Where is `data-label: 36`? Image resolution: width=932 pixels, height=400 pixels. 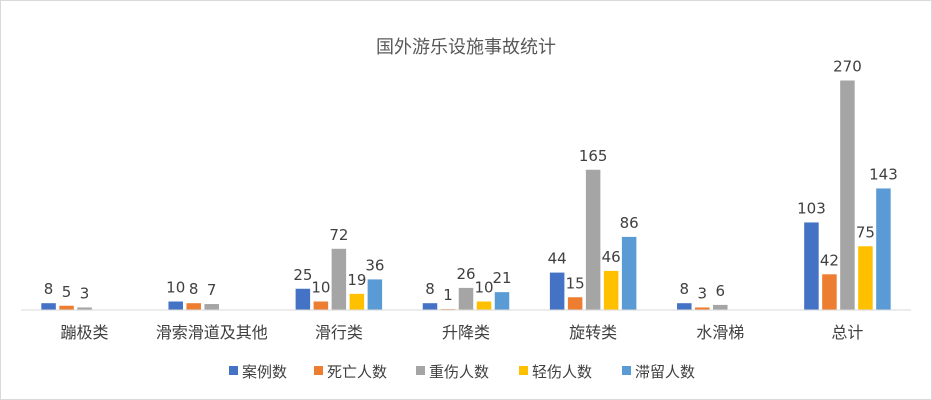 data-label: 36 is located at coordinates (374, 265).